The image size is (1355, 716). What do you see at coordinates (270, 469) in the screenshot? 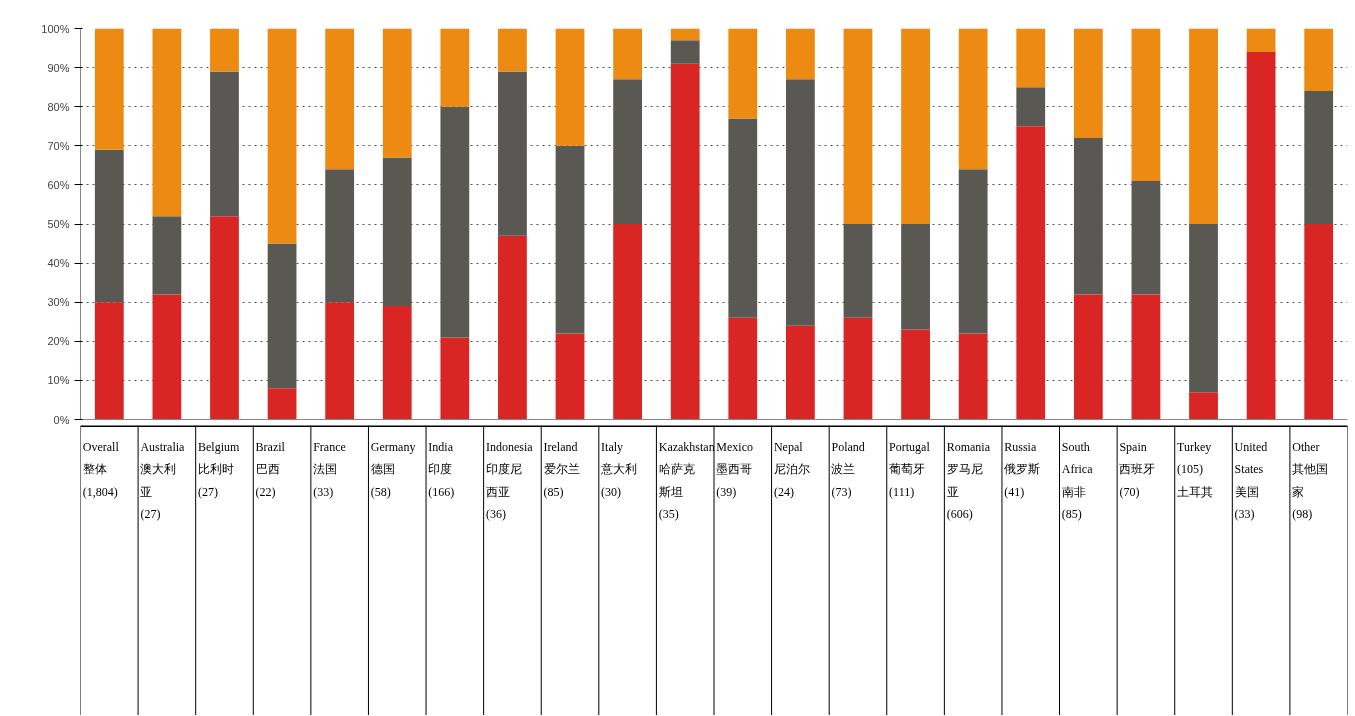
I see `x-tick-label: Brazil 巴西 (22)` at bounding box center [270, 469].